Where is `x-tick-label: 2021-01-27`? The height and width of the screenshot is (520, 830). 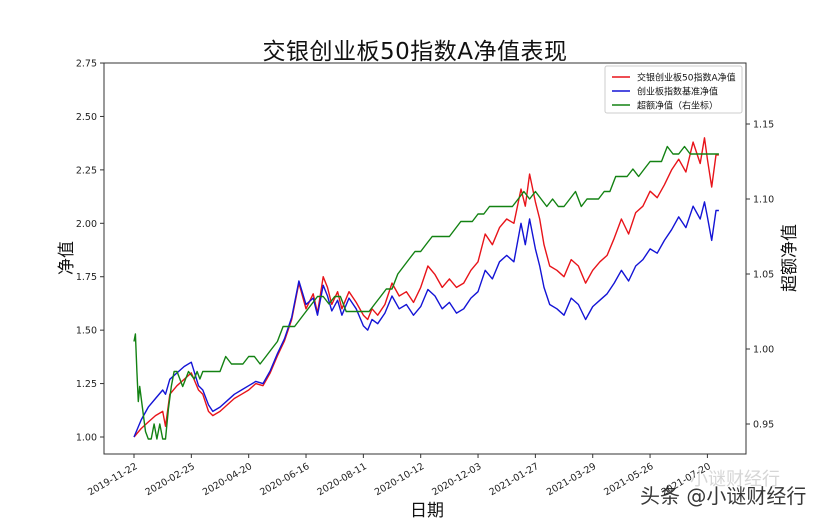 x-tick-label: 2021-01-27 is located at coordinates (514, 479).